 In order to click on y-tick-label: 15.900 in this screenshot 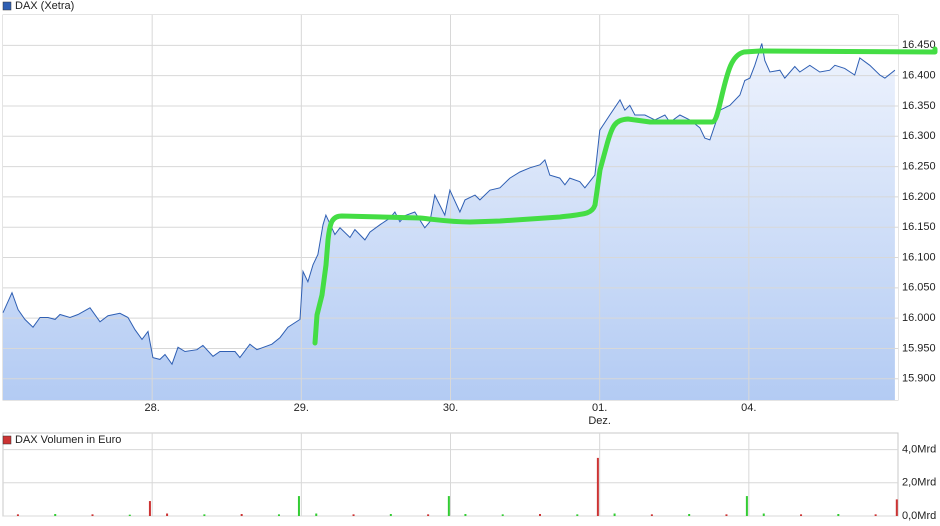, I will do `click(919, 379)`.